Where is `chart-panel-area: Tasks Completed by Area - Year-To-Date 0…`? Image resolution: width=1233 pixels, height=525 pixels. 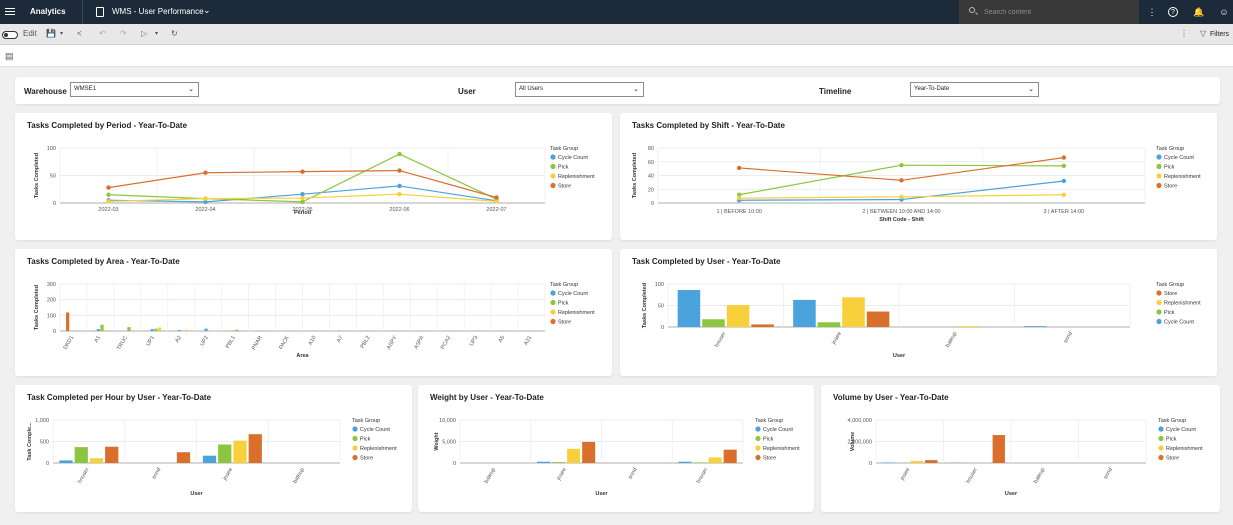
chart-panel-area: Tasks Completed by Area - Year-To-Date 0… is located at coordinates (313, 312).